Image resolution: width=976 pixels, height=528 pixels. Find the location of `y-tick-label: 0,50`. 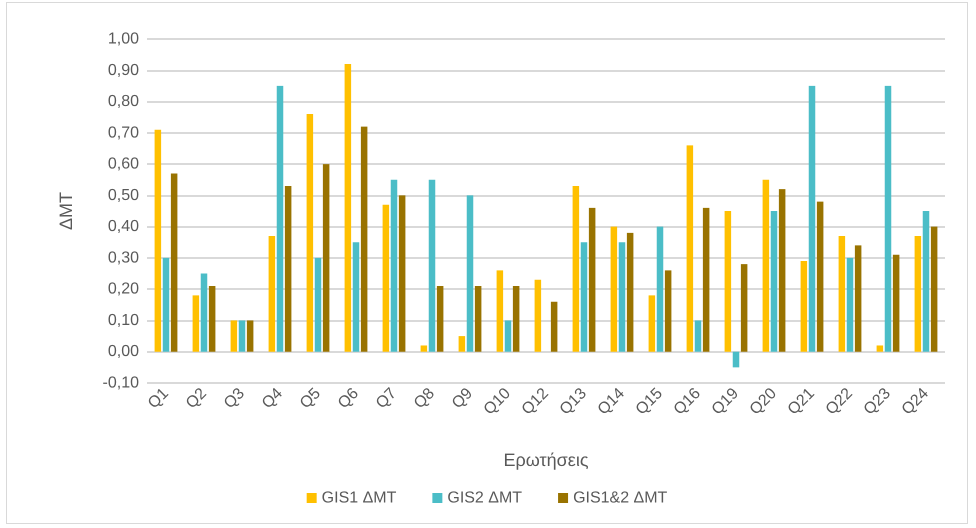

y-tick-label: 0,50 is located at coordinates (124, 195).